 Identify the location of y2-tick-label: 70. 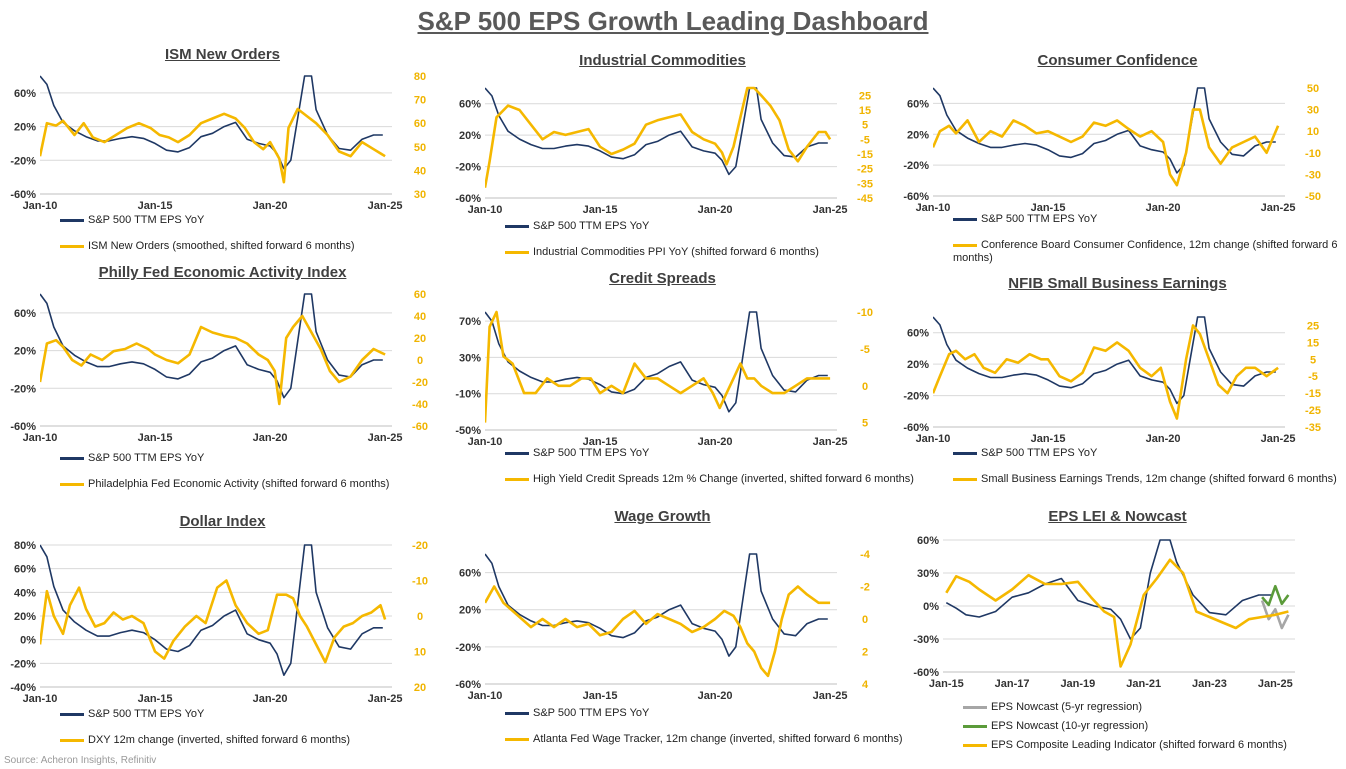
(420, 101).